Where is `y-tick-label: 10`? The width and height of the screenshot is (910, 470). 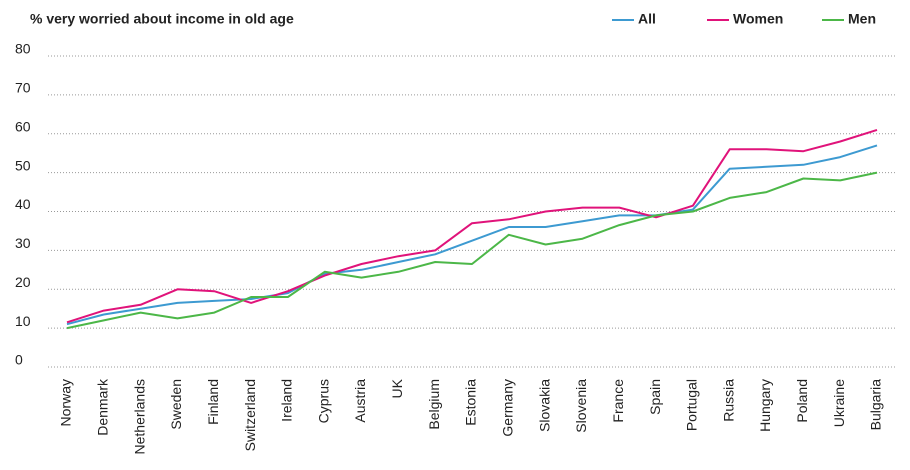
y-tick-label: 10 is located at coordinates (23, 321).